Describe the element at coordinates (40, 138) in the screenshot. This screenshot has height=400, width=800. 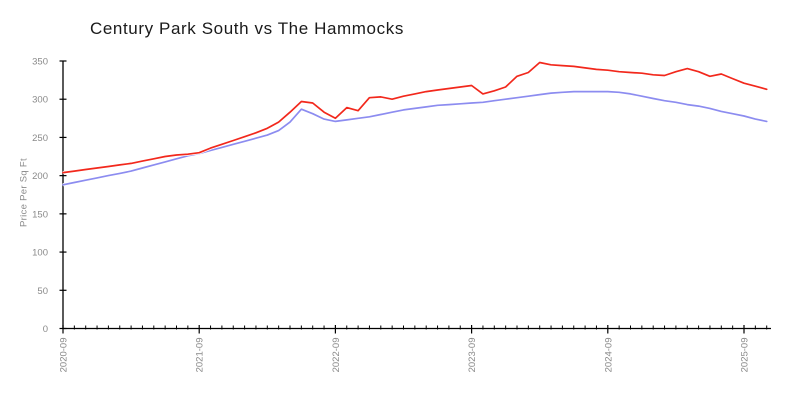
I see `y-tick-label: 250` at that location.